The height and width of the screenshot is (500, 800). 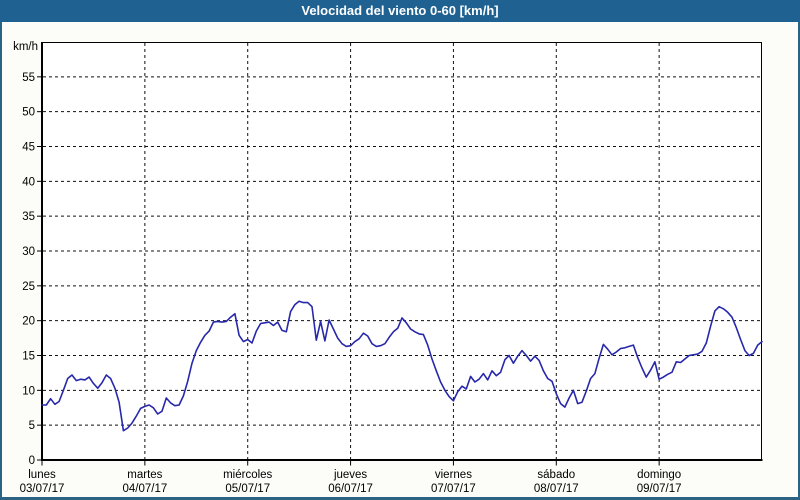 What do you see at coordinates (28, 391) in the screenshot?
I see `y-axis-label: 10` at bounding box center [28, 391].